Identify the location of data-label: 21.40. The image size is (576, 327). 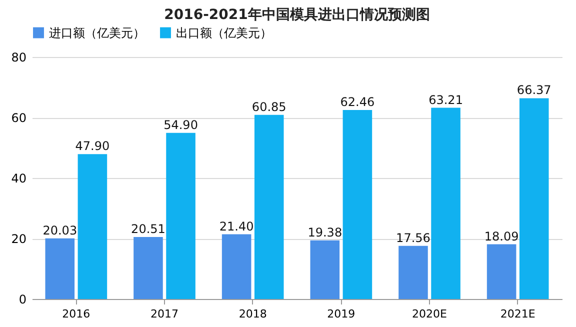
(236, 226).